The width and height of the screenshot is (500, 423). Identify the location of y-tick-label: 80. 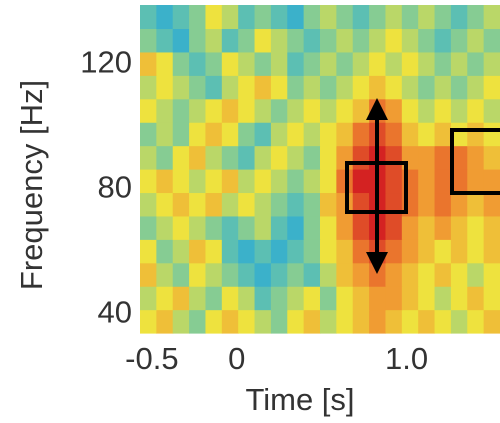
(115, 186).